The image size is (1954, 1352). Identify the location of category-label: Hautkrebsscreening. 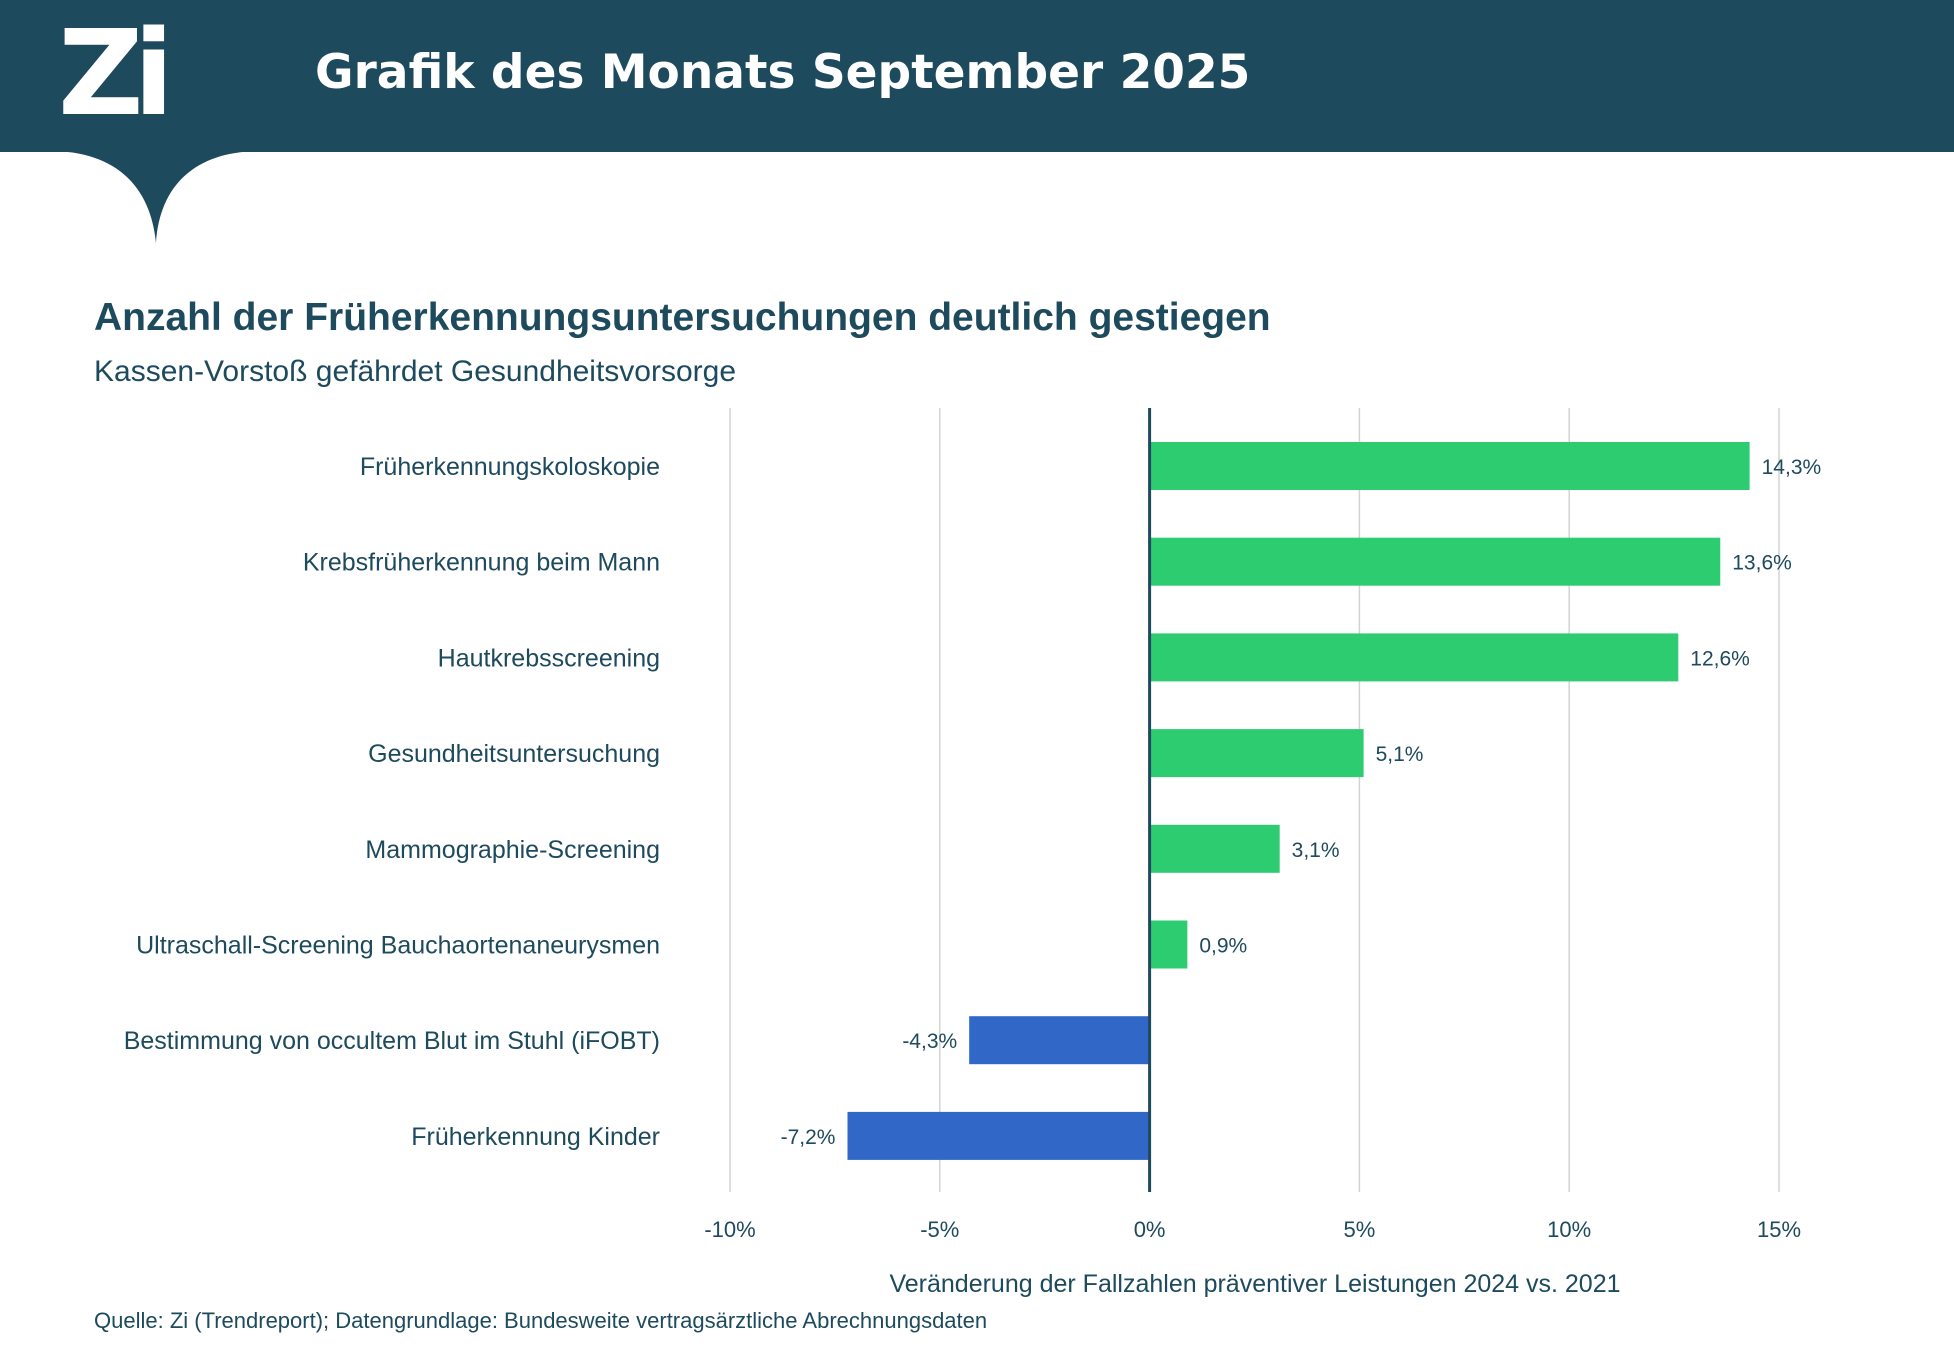
(549, 658).